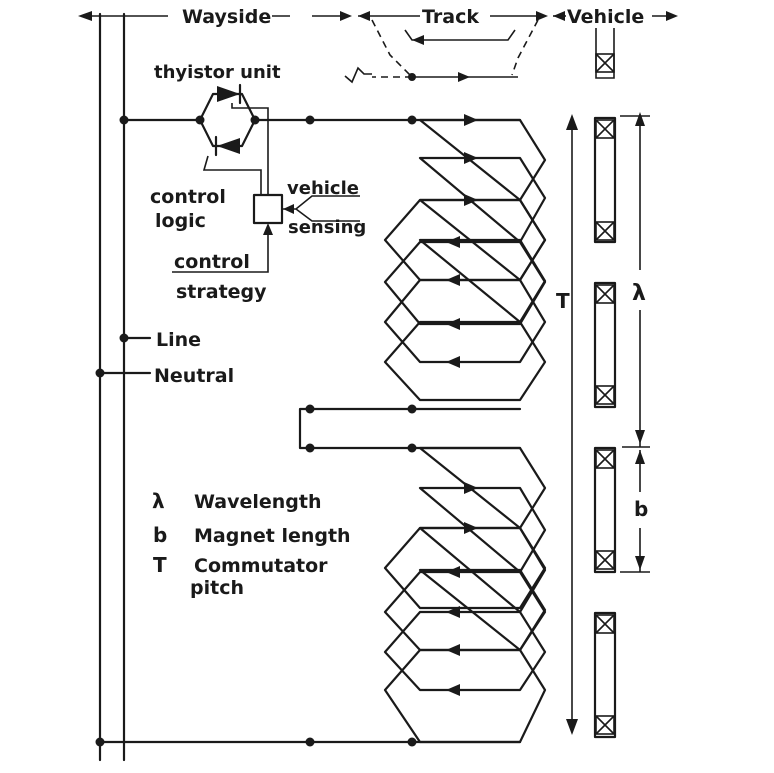 The image size is (774, 773). I want to click on control-logic-box, so click(268, 209).